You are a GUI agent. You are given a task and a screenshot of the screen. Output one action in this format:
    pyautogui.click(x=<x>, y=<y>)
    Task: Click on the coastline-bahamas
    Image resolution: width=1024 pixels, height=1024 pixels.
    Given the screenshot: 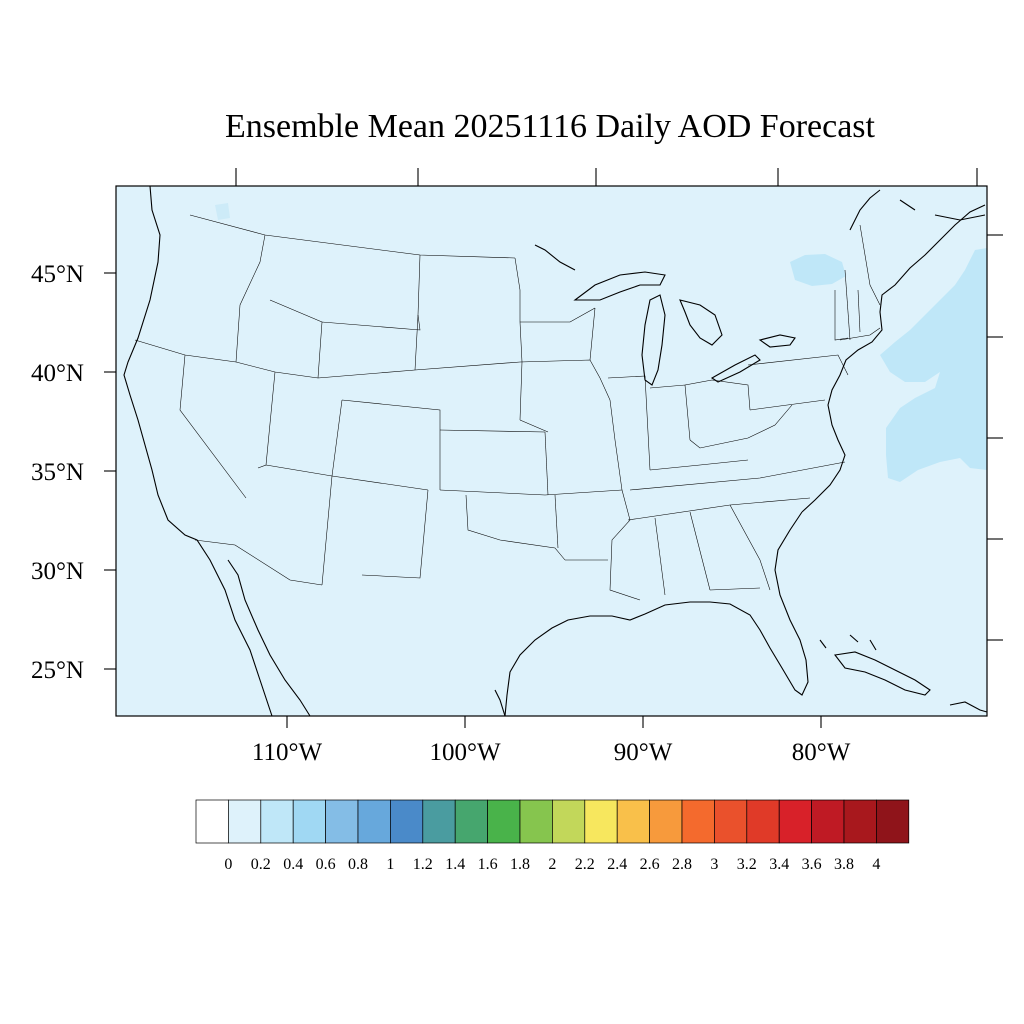 What is the action you would take?
    pyautogui.click(x=848, y=642)
    